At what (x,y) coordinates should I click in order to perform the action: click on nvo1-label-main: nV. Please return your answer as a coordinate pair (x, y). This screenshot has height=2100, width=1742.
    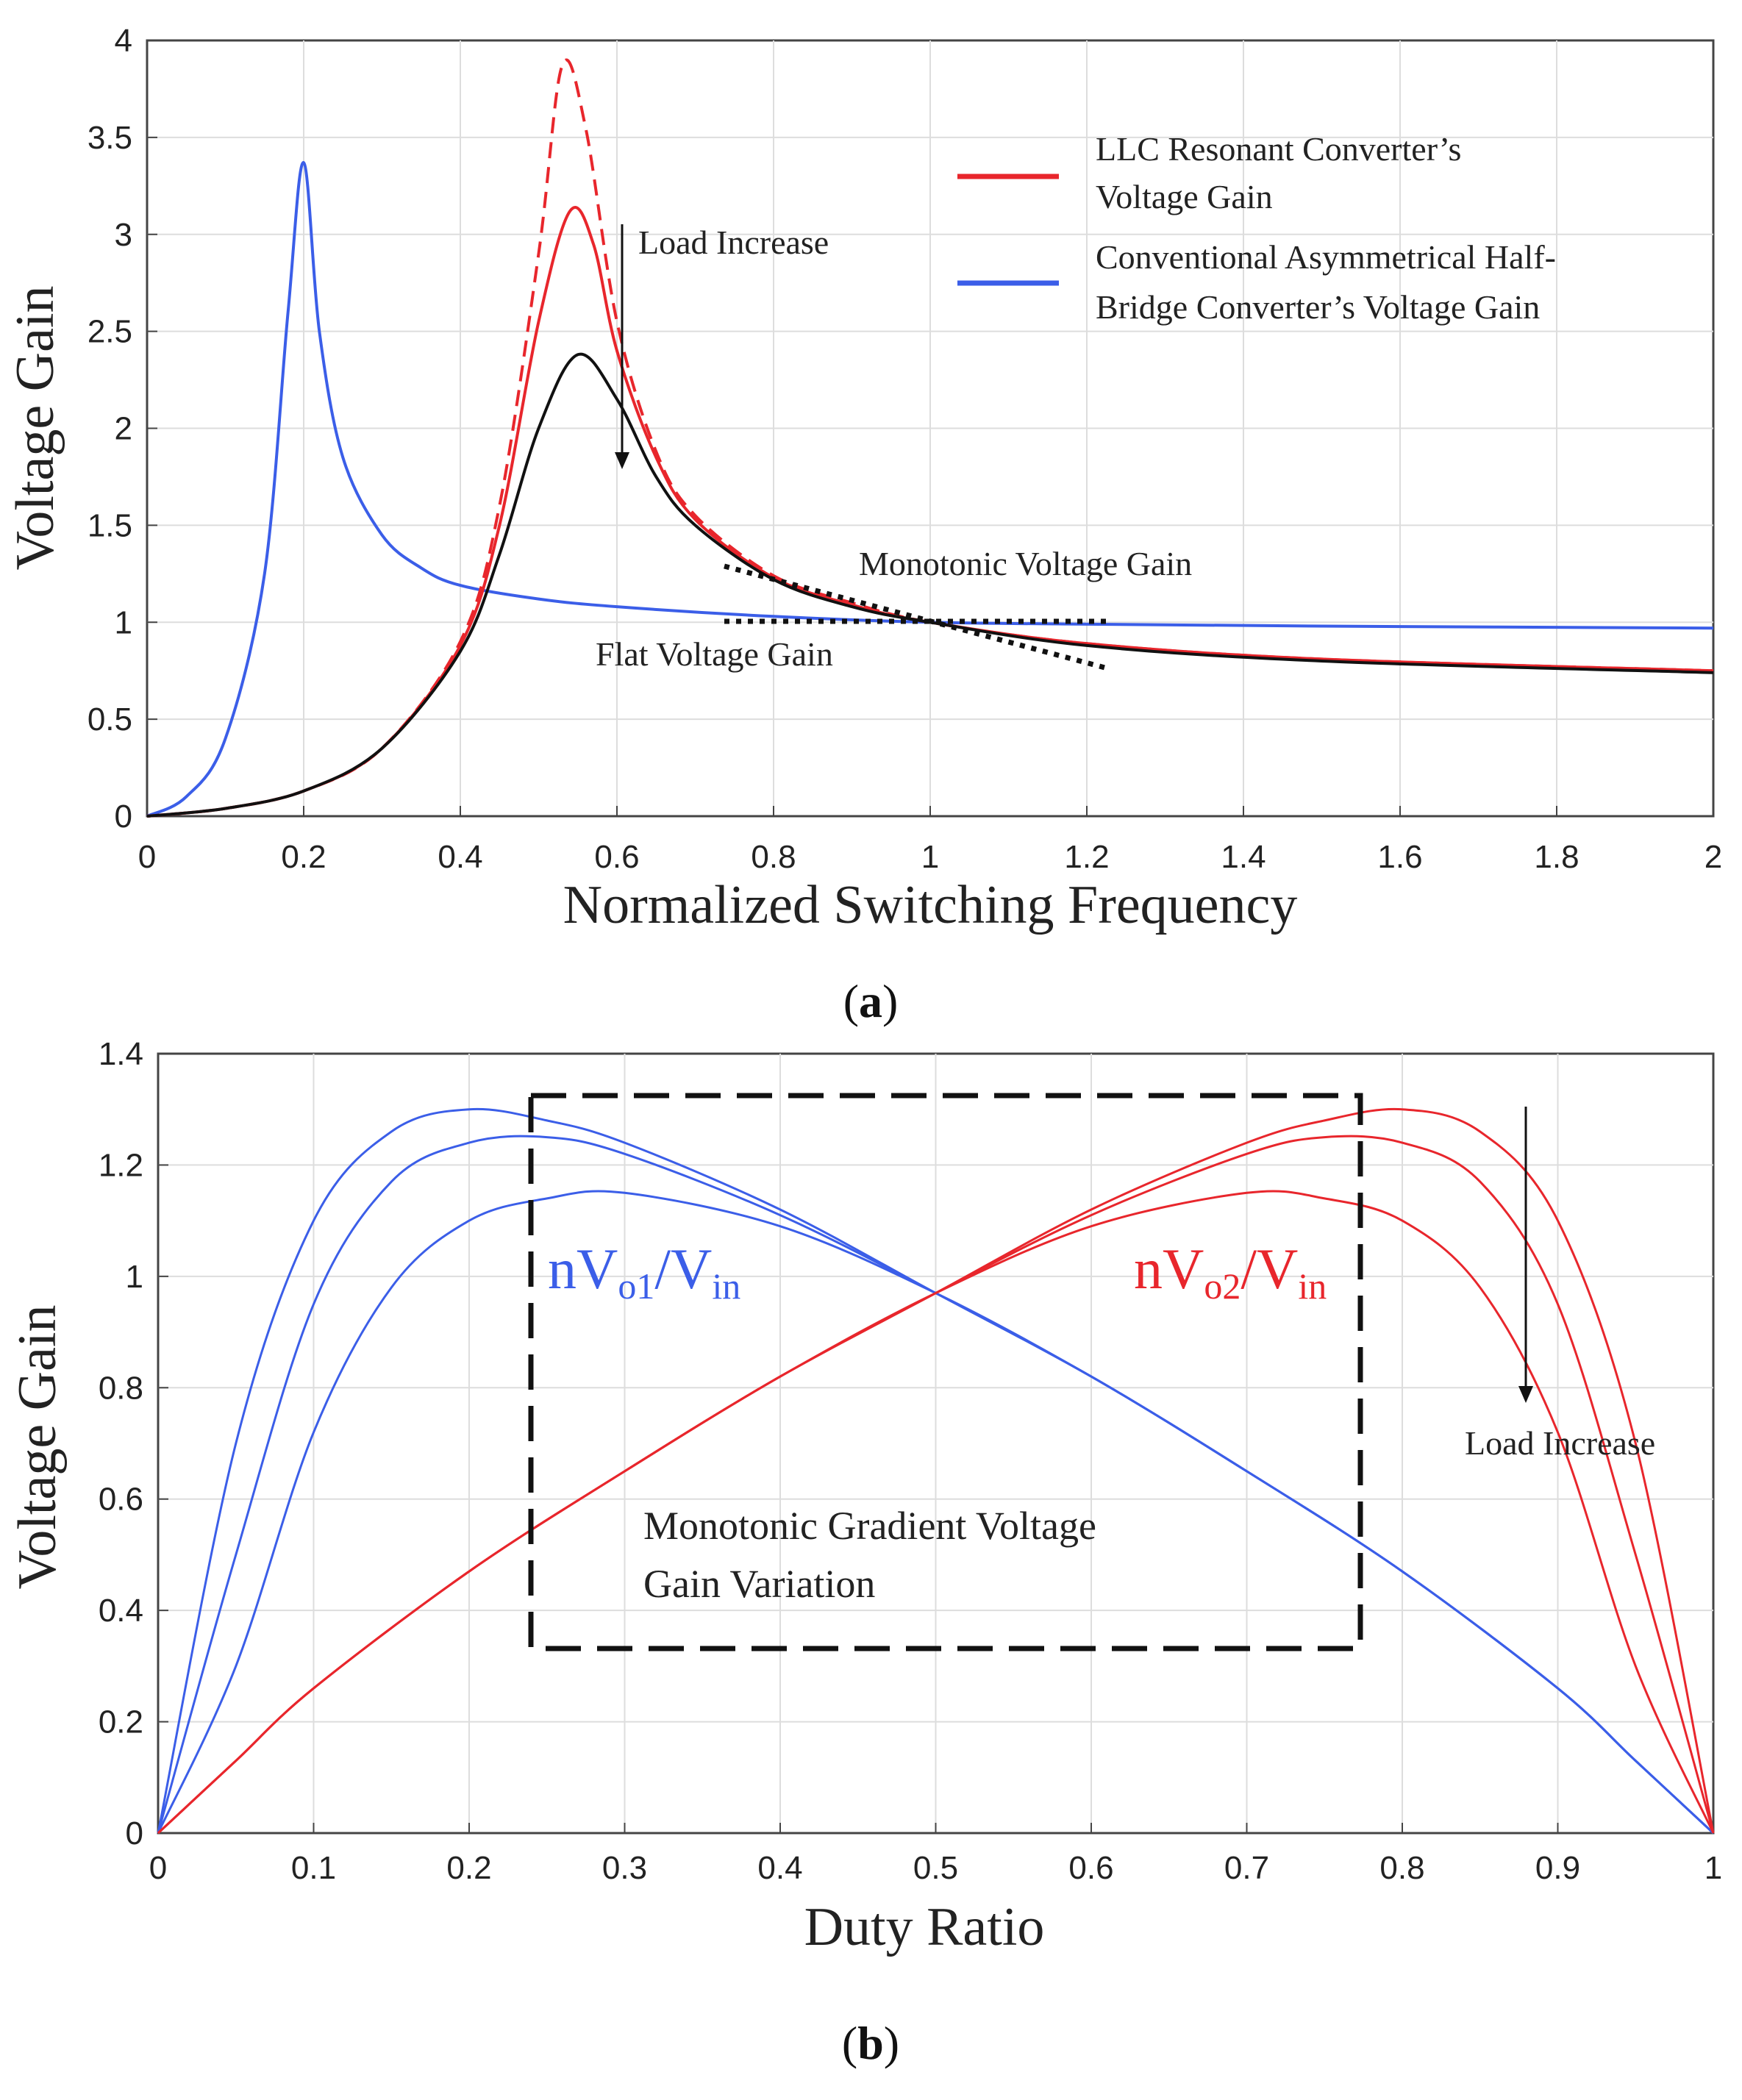
    Looking at the image, I should click on (583, 1269).